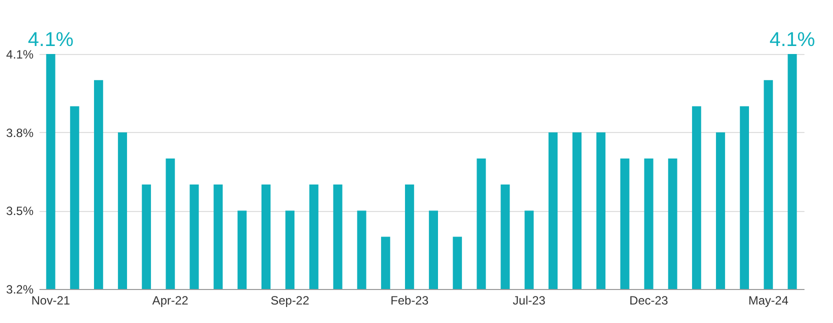  Describe the element at coordinates (50, 301) in the screenshot. I see `x-tick-label: Nov-21` at that location.